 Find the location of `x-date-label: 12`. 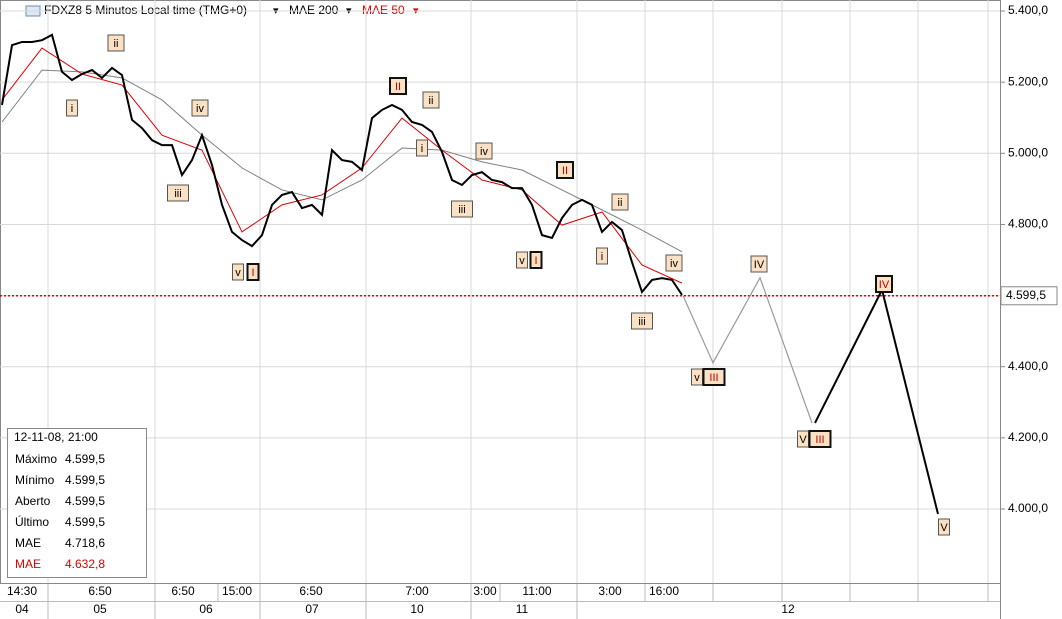

x-date-label: 12 is located at coordinates (788, 609).